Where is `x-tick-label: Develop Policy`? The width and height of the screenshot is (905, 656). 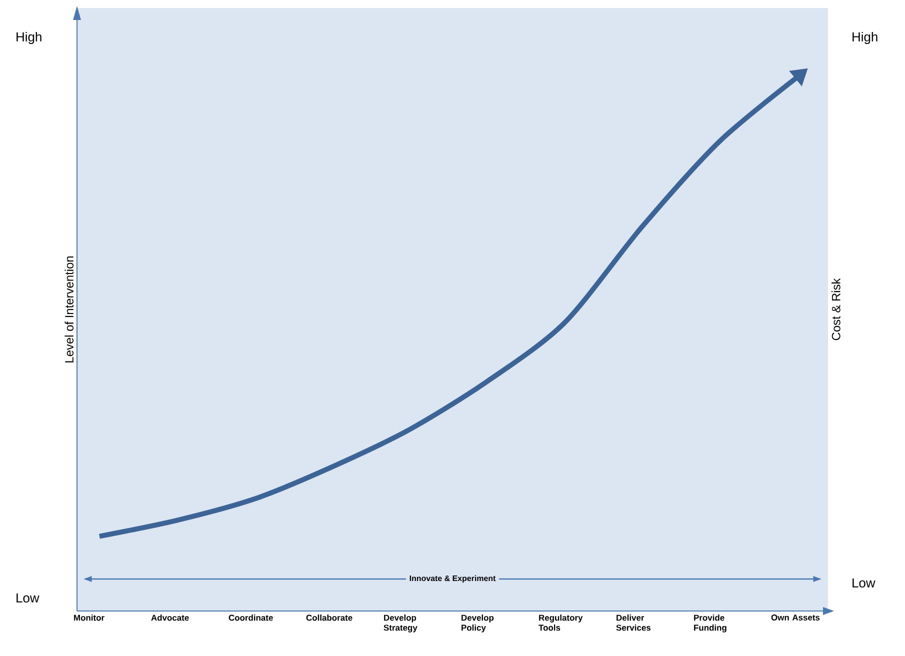 x-tick-label: Develop Policy is located at coordinates (478, 623).